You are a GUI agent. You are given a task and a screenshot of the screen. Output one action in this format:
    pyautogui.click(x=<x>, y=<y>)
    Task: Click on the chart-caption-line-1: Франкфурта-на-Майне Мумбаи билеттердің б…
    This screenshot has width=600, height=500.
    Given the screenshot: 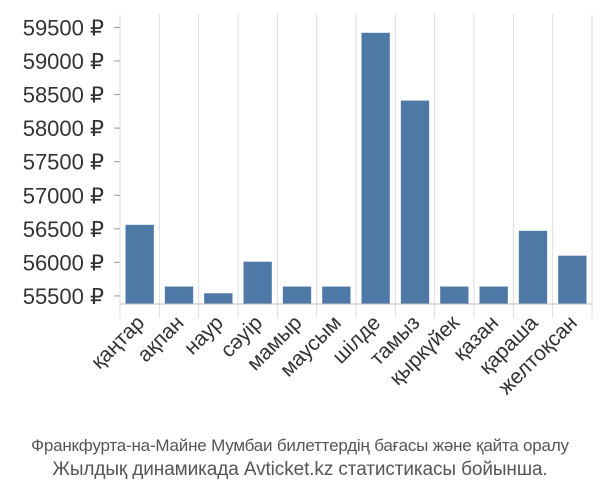 What is the action you would take?
    pyautogui.click(x=300, y=445)
    